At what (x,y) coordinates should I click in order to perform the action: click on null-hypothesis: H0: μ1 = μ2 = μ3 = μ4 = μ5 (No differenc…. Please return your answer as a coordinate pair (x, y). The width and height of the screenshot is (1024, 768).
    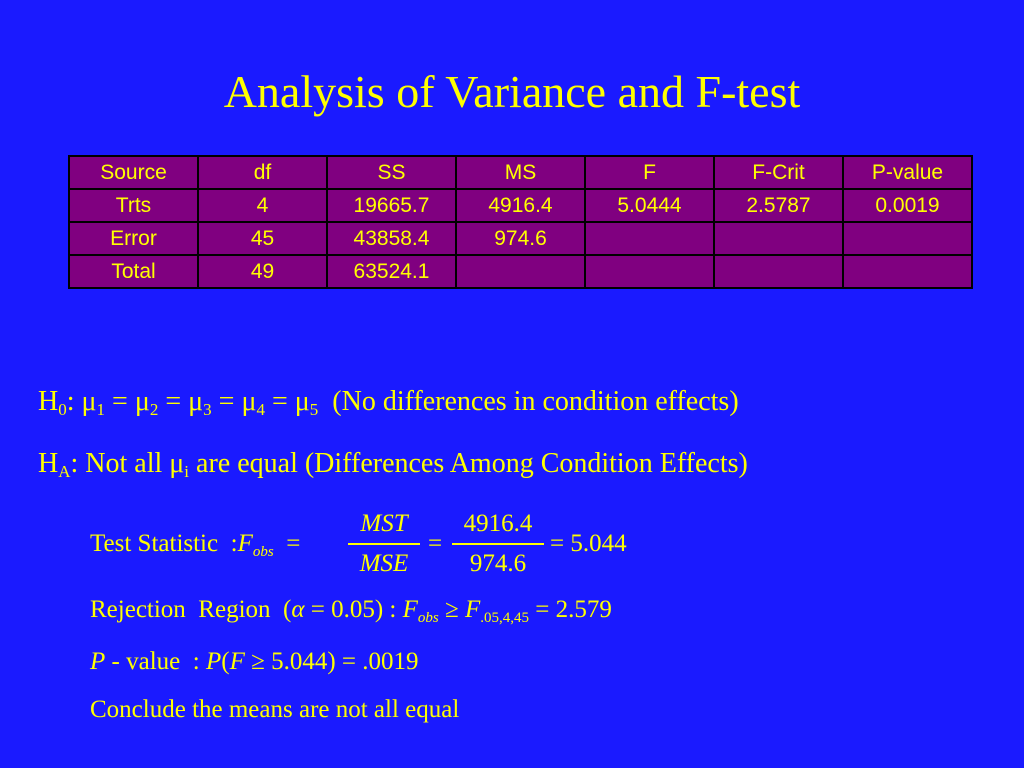
    Looking at the image, I should click on (388, 402).